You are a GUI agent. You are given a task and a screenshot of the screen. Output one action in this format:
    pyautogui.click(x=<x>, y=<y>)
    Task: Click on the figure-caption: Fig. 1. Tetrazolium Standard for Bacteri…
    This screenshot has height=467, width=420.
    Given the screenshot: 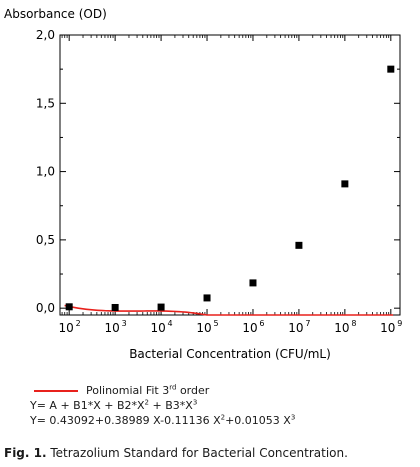 What is the action you would take?
    pyautogui.click(x=176, y=453)
    